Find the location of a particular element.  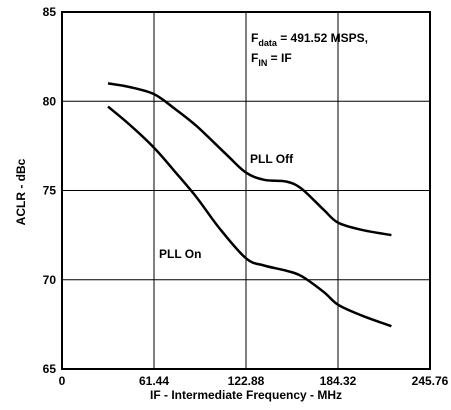

x-tick-label: 245.76 is located at coordinates (430, 381).